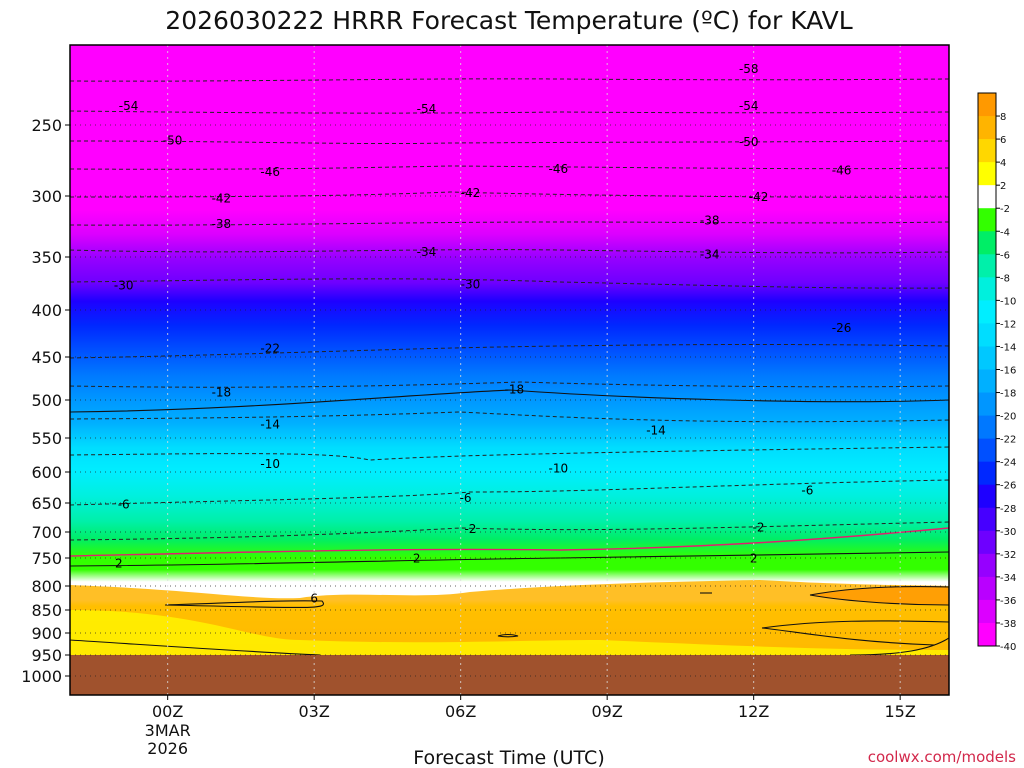  I want to click on contour-label: -2, so click(470, 529).